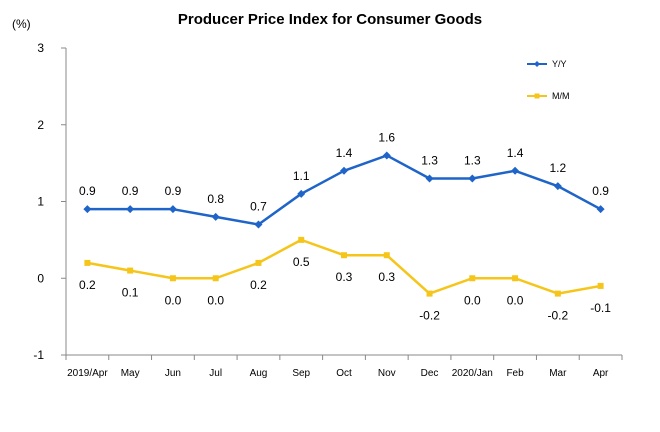 Image resolution: width=660 pixels, height=432 pixels. Describe the element at coordinates (173, 373) in the screenshot. I see `x-tick-label: Jun` at that location.